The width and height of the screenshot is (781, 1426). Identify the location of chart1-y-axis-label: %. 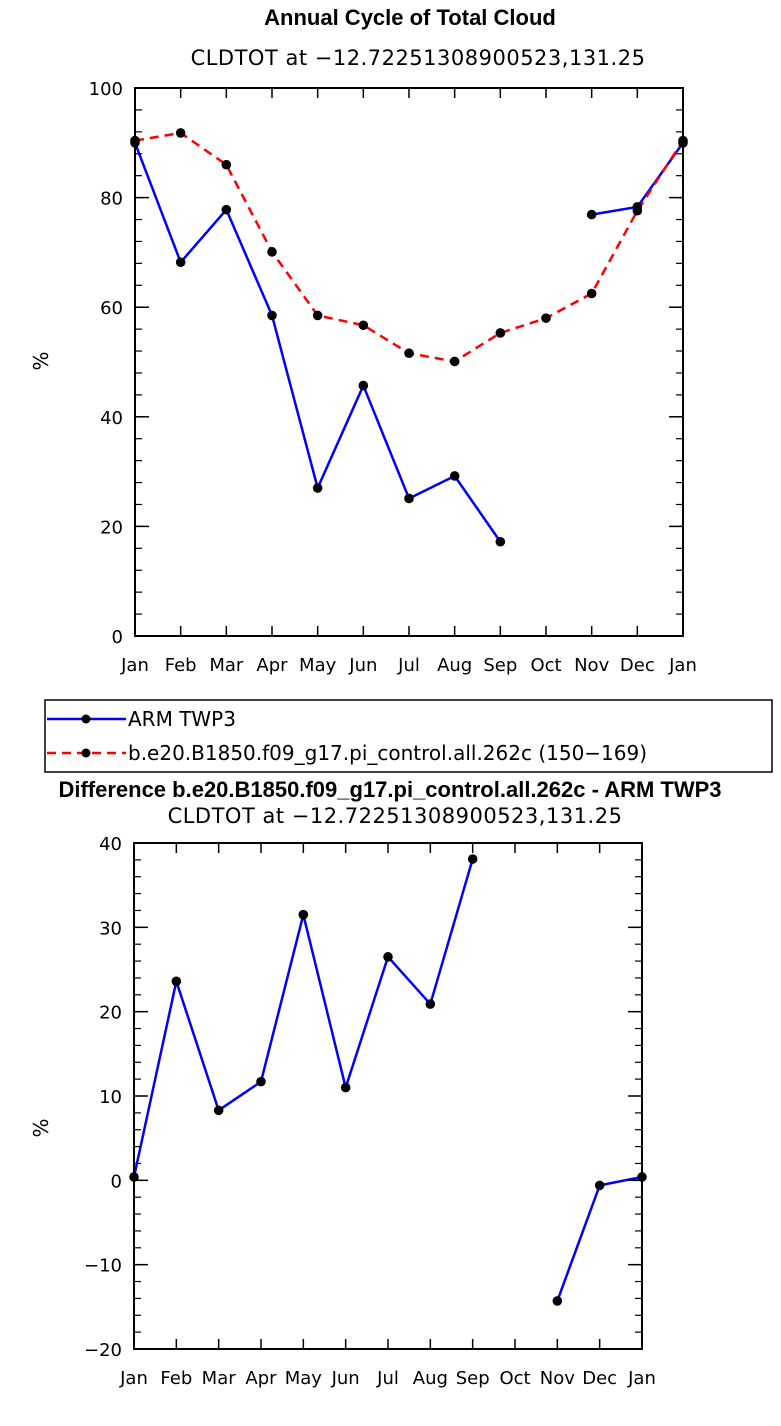
(41, 360).